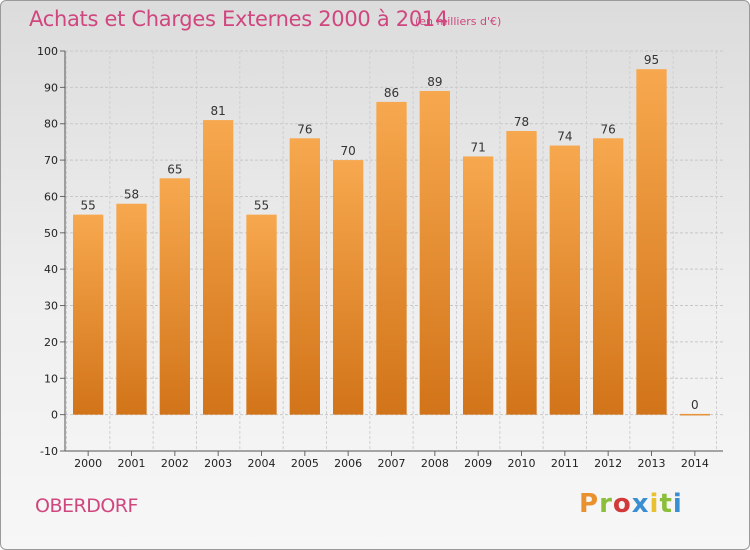  I want to click on bar-2007, so click(391, 258).